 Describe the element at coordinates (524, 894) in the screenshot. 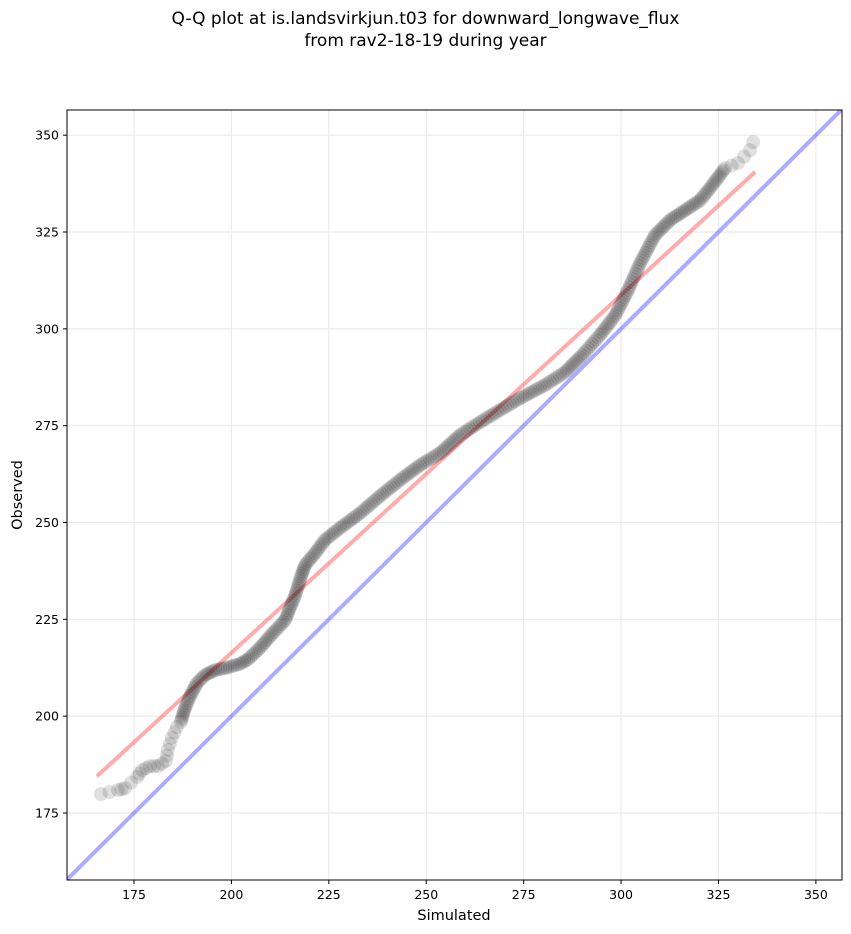

I see `x-tick-label: 275` at that location.